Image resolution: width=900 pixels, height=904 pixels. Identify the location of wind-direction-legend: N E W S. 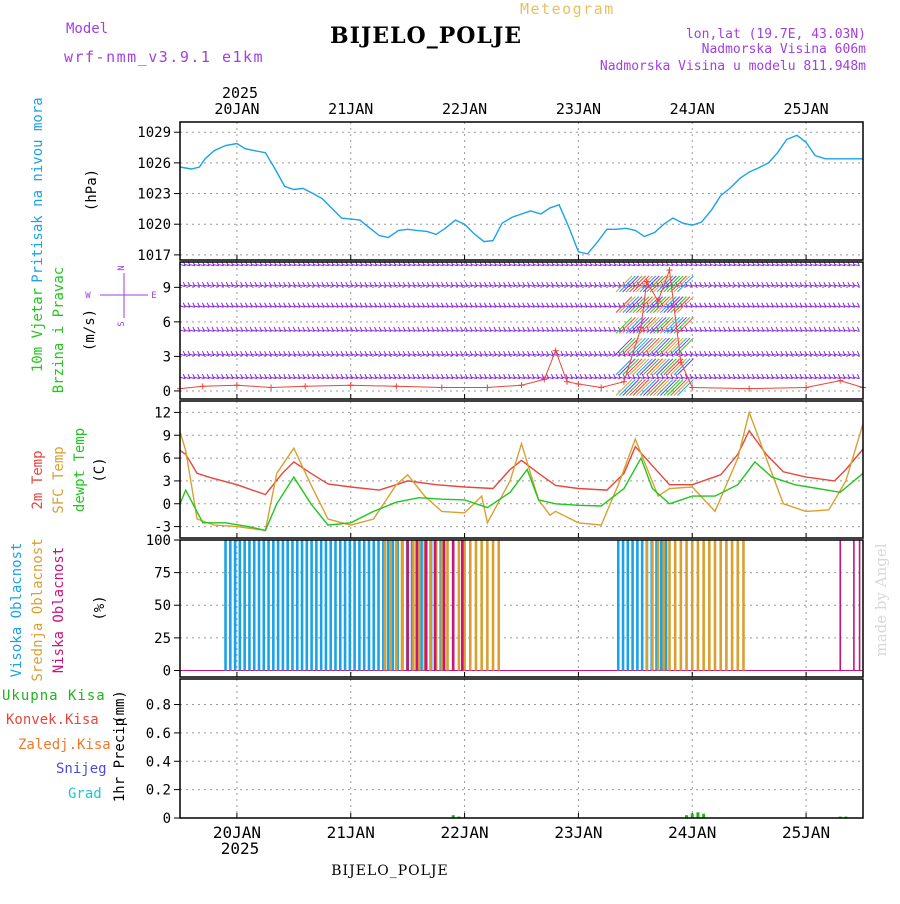
(120, 295).